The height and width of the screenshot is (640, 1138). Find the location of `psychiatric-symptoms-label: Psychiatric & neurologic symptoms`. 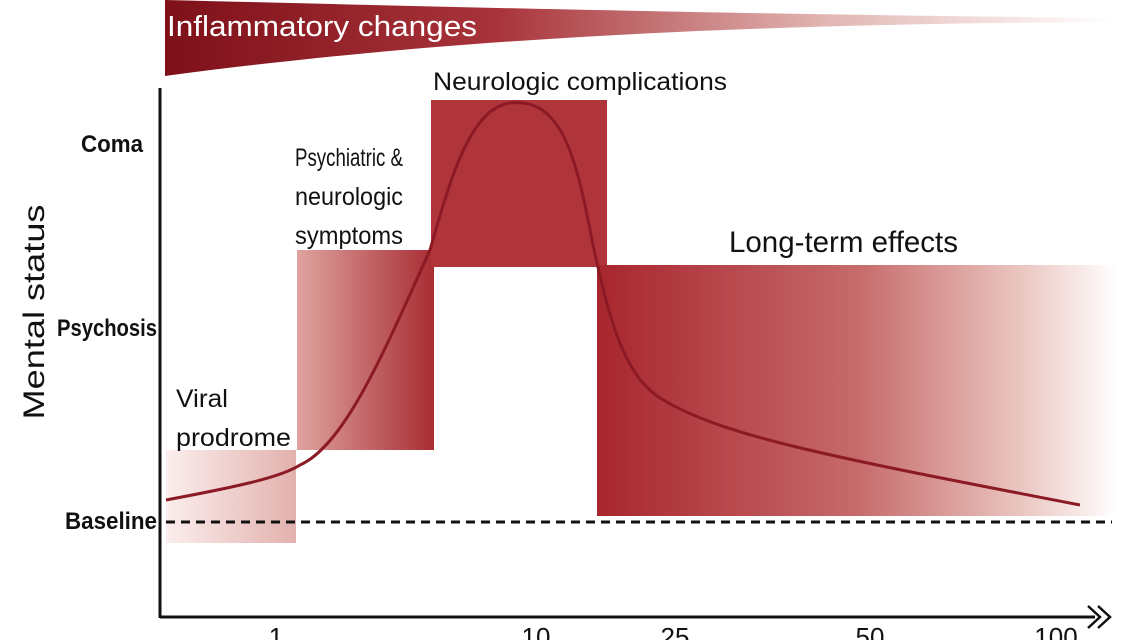

psychiatric-symptoms-label: Psychiatric & neurologic symptoms is located at coordinates (349, 197).